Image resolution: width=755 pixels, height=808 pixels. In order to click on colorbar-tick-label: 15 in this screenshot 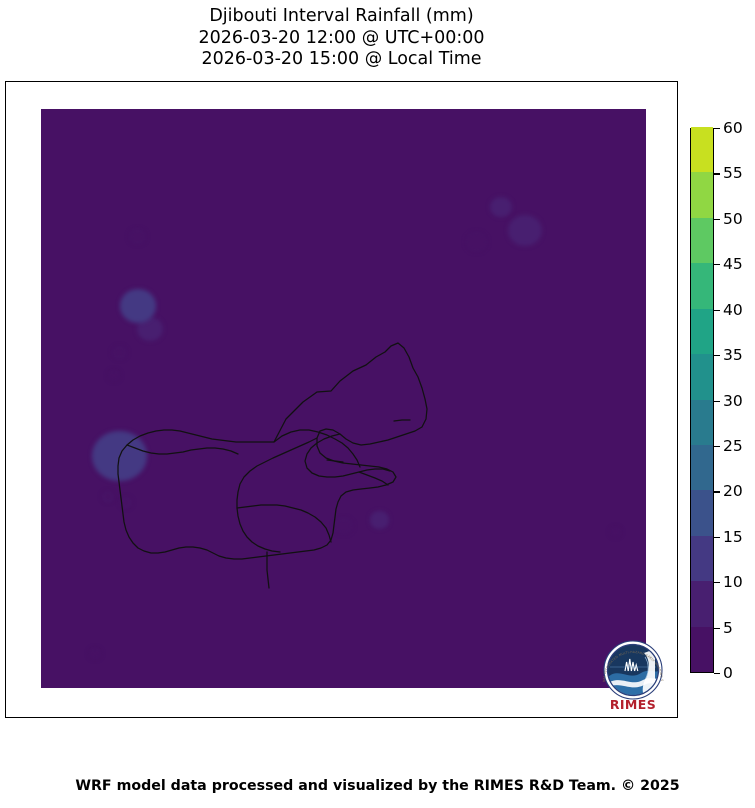, I will do `click(733, 536)`.